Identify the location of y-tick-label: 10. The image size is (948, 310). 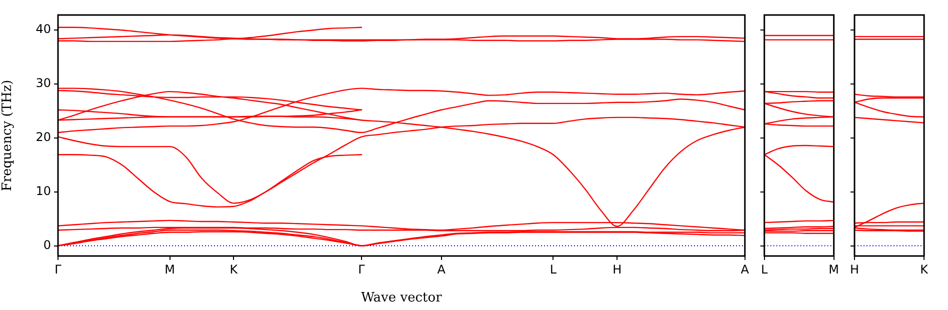
(43, 191).